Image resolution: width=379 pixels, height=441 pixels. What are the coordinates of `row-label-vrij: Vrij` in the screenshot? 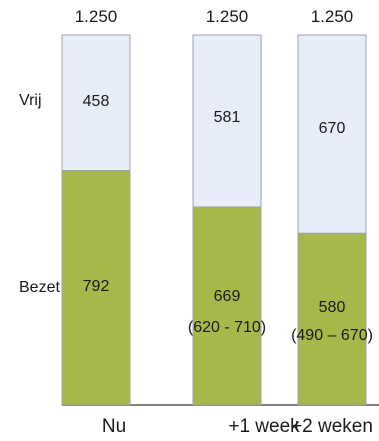 It's located at (30, 100).